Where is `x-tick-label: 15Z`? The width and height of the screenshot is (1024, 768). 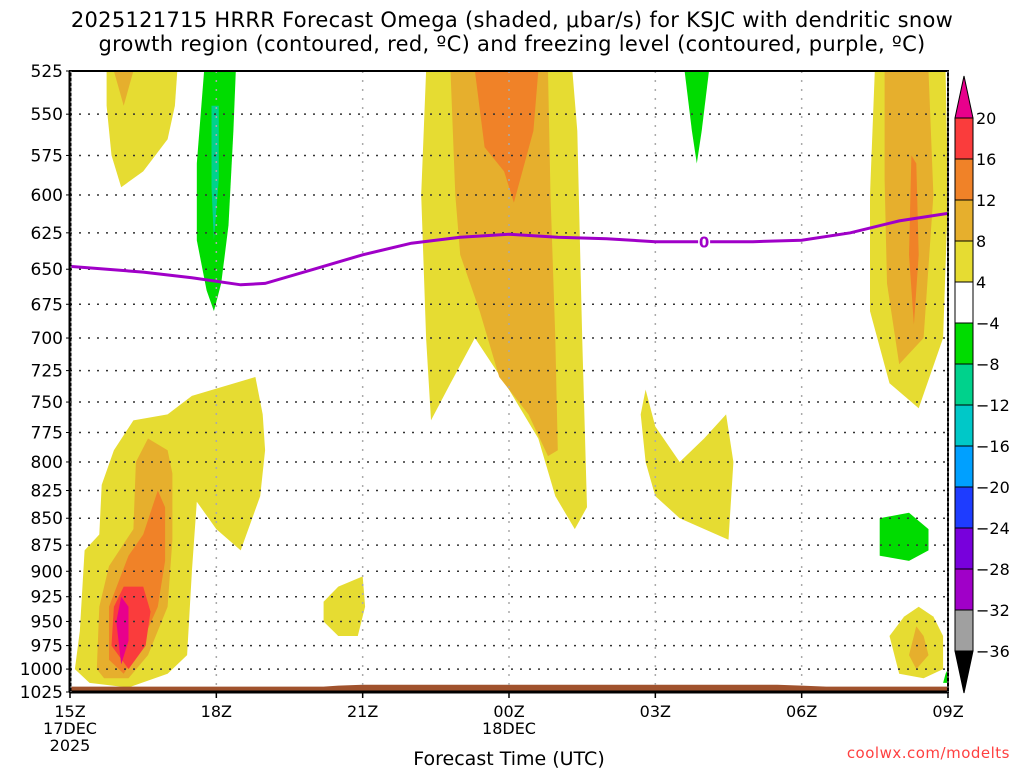
x-tick-label: 15Z is located at coordinates (69, 711).